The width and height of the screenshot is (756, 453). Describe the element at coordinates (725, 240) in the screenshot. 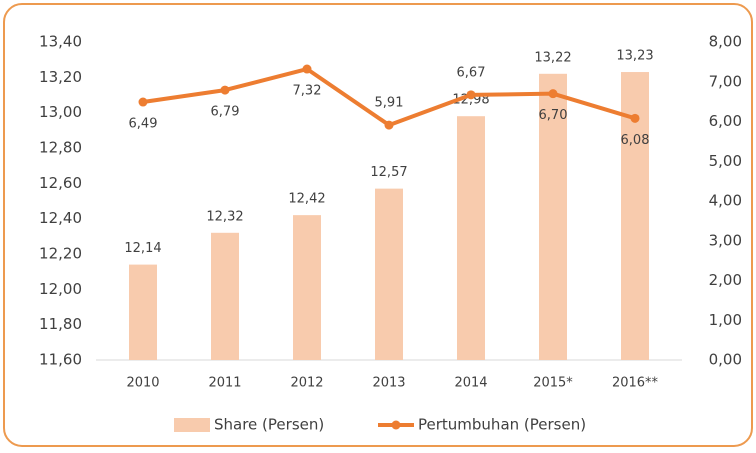

I see `y2-tick-label: 3,00` at that location.